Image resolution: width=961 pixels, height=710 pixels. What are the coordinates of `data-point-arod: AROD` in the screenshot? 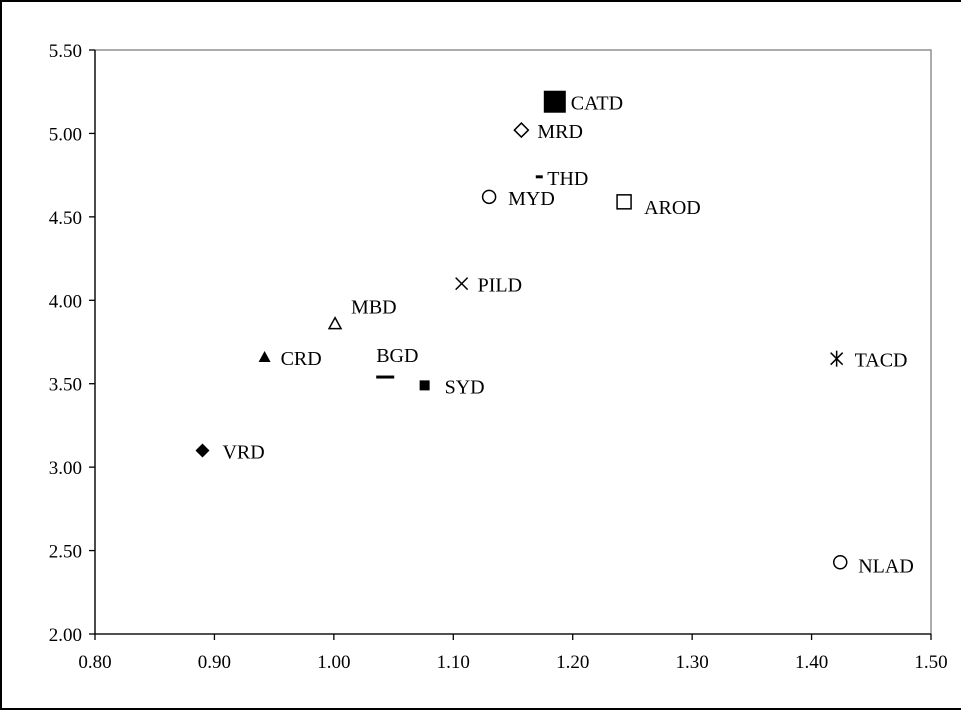 It's located at (658, 206).